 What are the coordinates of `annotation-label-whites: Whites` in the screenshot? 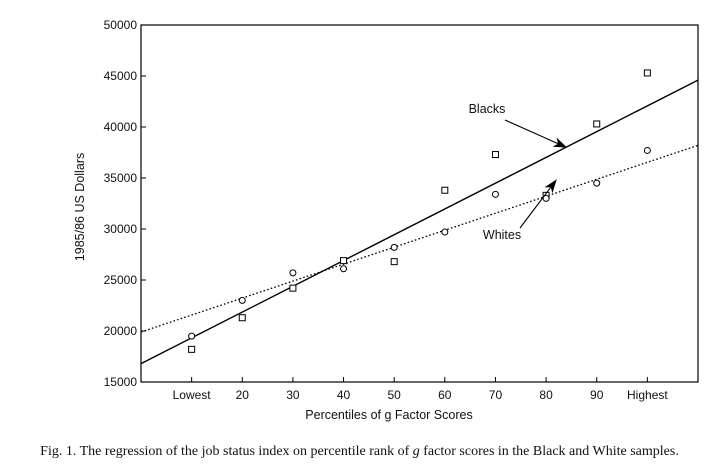 It's located at (502, 235).